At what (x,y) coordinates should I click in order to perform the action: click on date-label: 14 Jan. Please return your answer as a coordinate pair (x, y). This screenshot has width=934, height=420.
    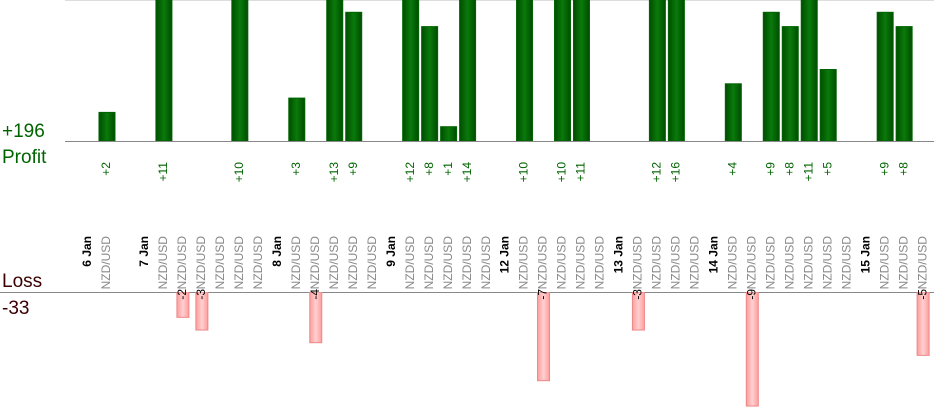
    Looking at the image, I should click on (714, 254).